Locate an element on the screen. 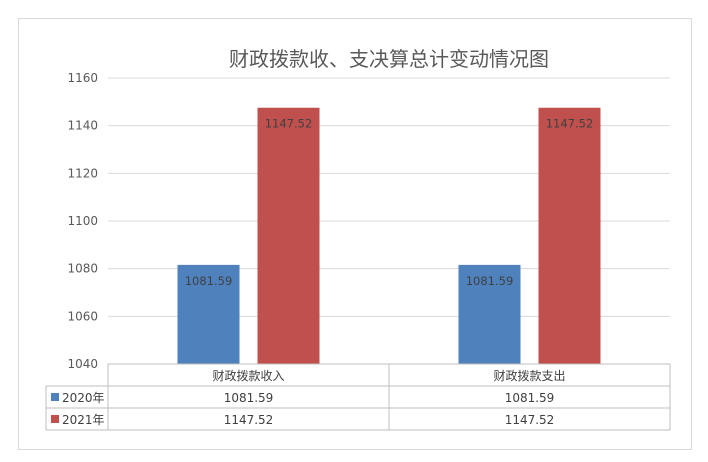 This screenshot has height=462, width=708. category-label: 财政拨款支出 is located at coordinates (529, 376).